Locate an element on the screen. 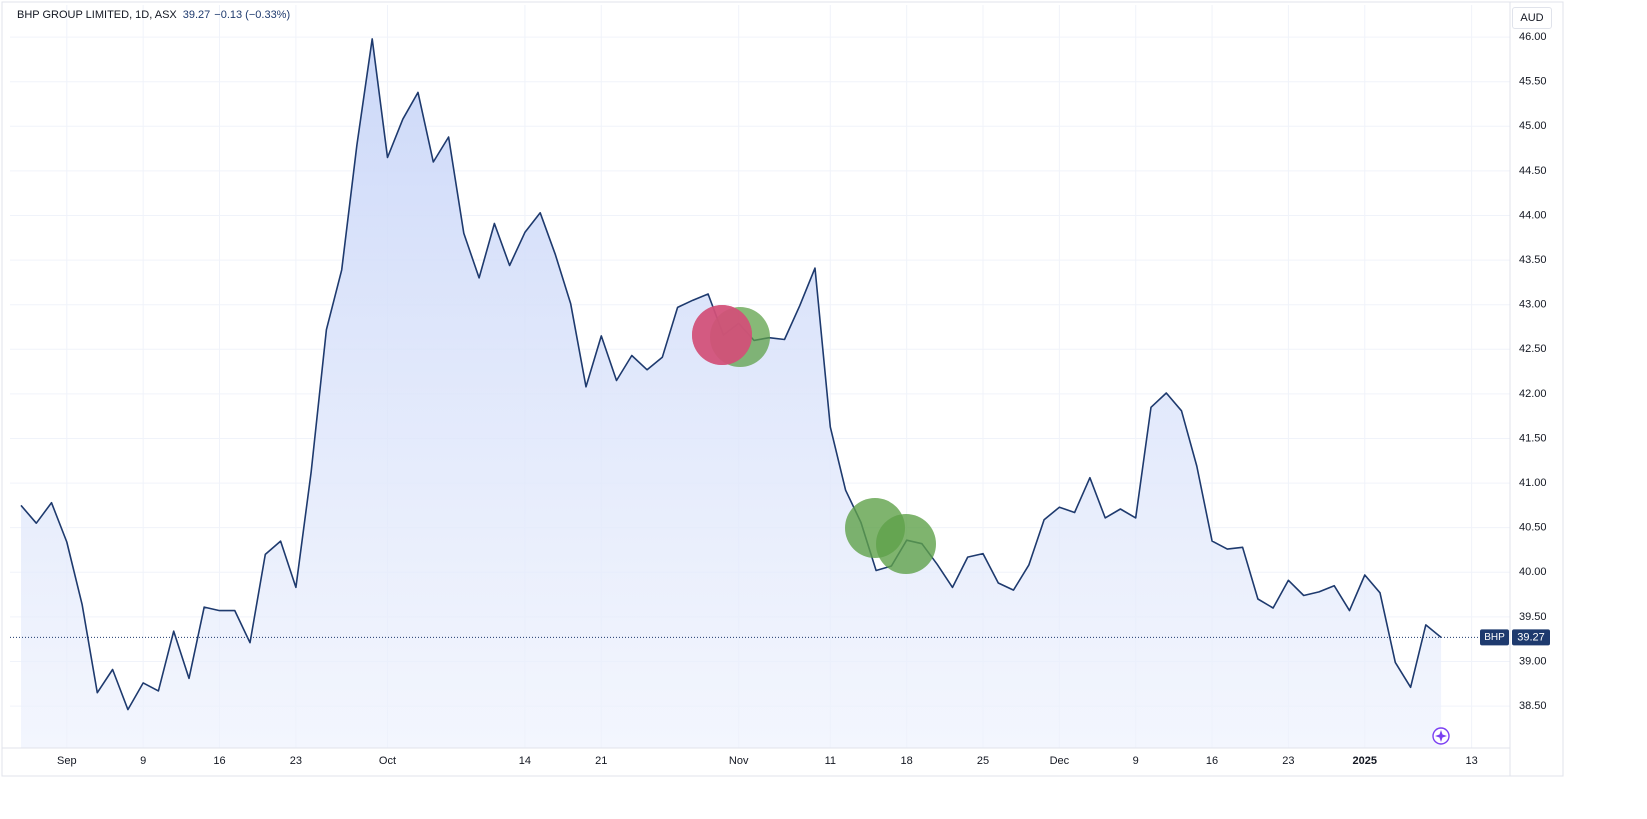  x-tick-label: 2025 is located at coordinates (1365, 761).